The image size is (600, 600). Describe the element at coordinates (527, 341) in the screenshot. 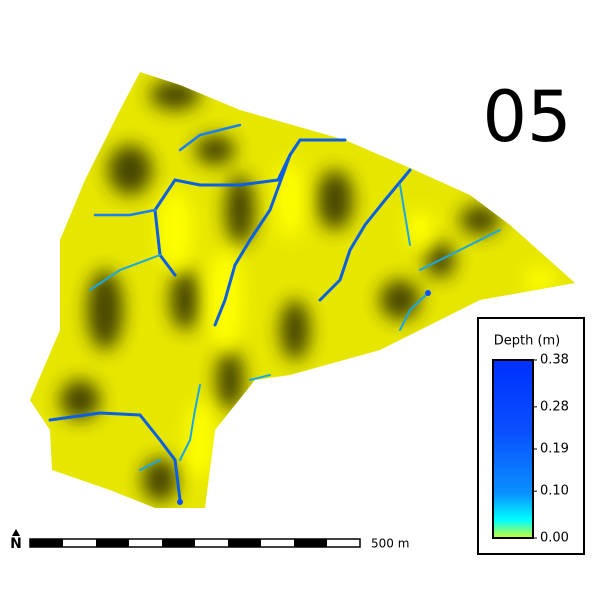

I see `legend-title: Depth (m)` at that location.